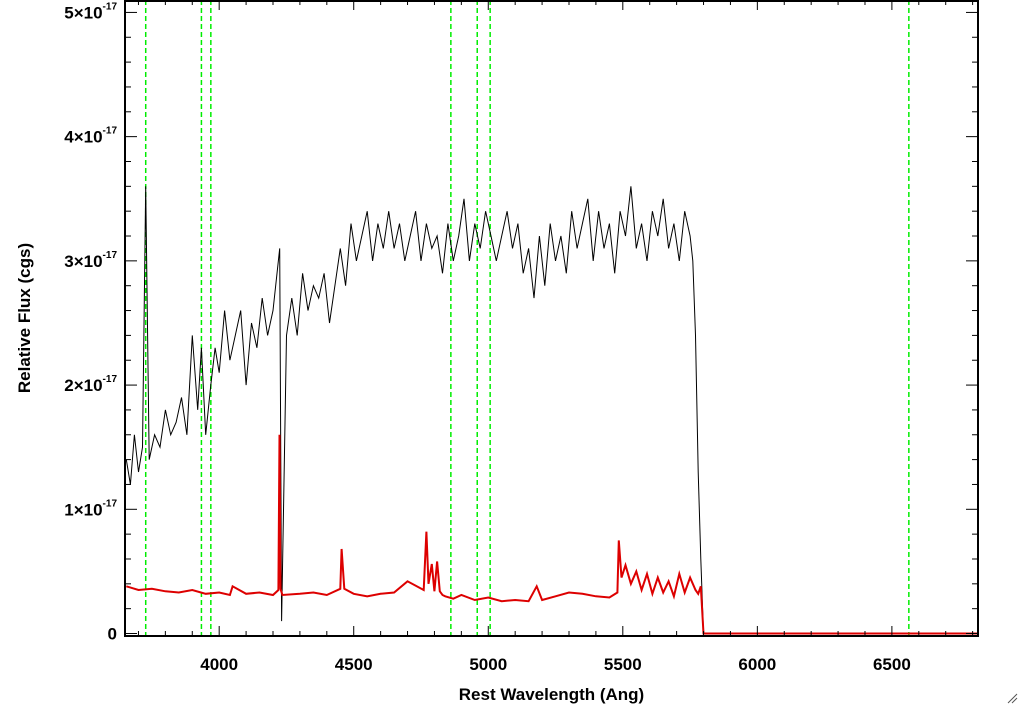 The width and height of the screenshot is (1020, 706). I want to click on y-tick-labels: 0 1×10⁻¹⁷ 2×10⁻¹⁷ 3×10⁻¹⁷ 4×10⁻¹⁷ 5×10⁻¹⁷, so click(90, 322).